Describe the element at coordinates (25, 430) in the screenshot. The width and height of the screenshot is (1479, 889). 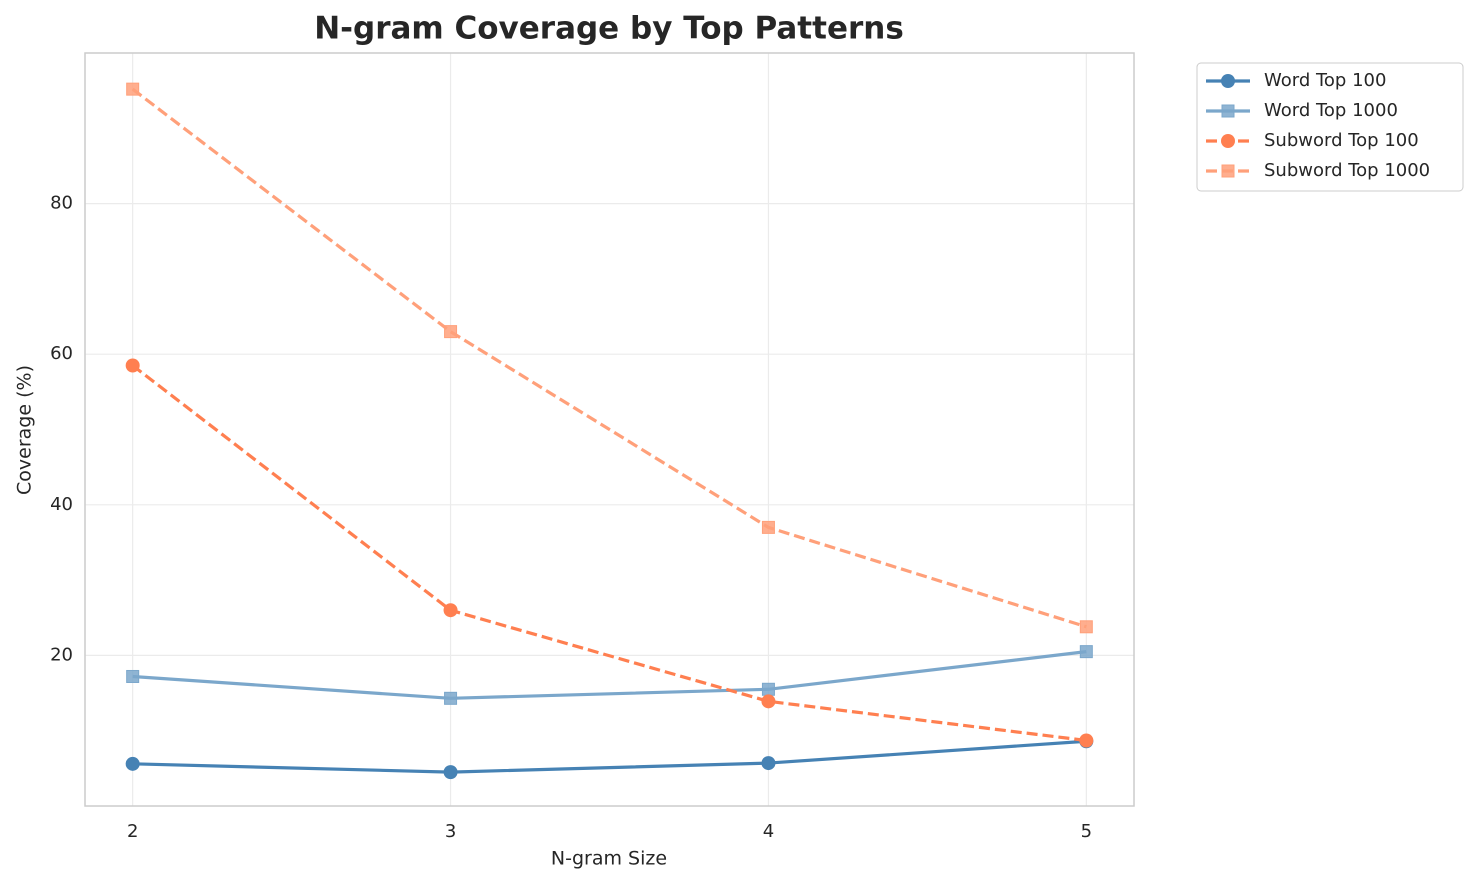
I see `y-axis-label: Coverage (%)` at that location.